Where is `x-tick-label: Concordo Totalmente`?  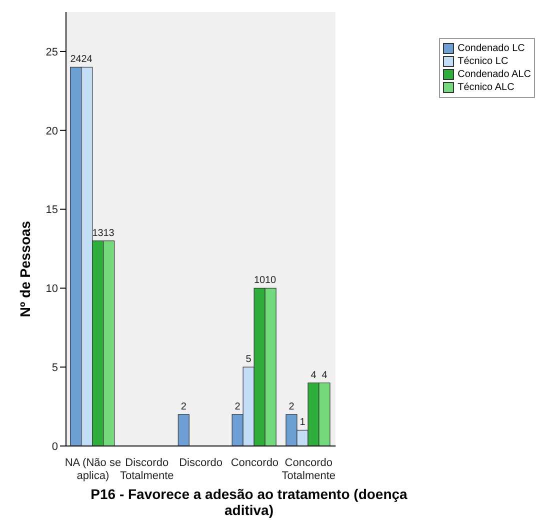 x-tick-label: Concordo Totalmente is located at coordinates (309, 469).